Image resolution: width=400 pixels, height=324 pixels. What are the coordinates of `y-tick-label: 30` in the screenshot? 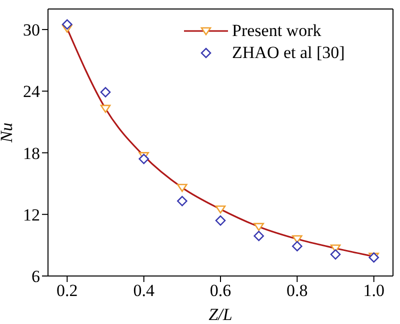 It's located at (31, 30).